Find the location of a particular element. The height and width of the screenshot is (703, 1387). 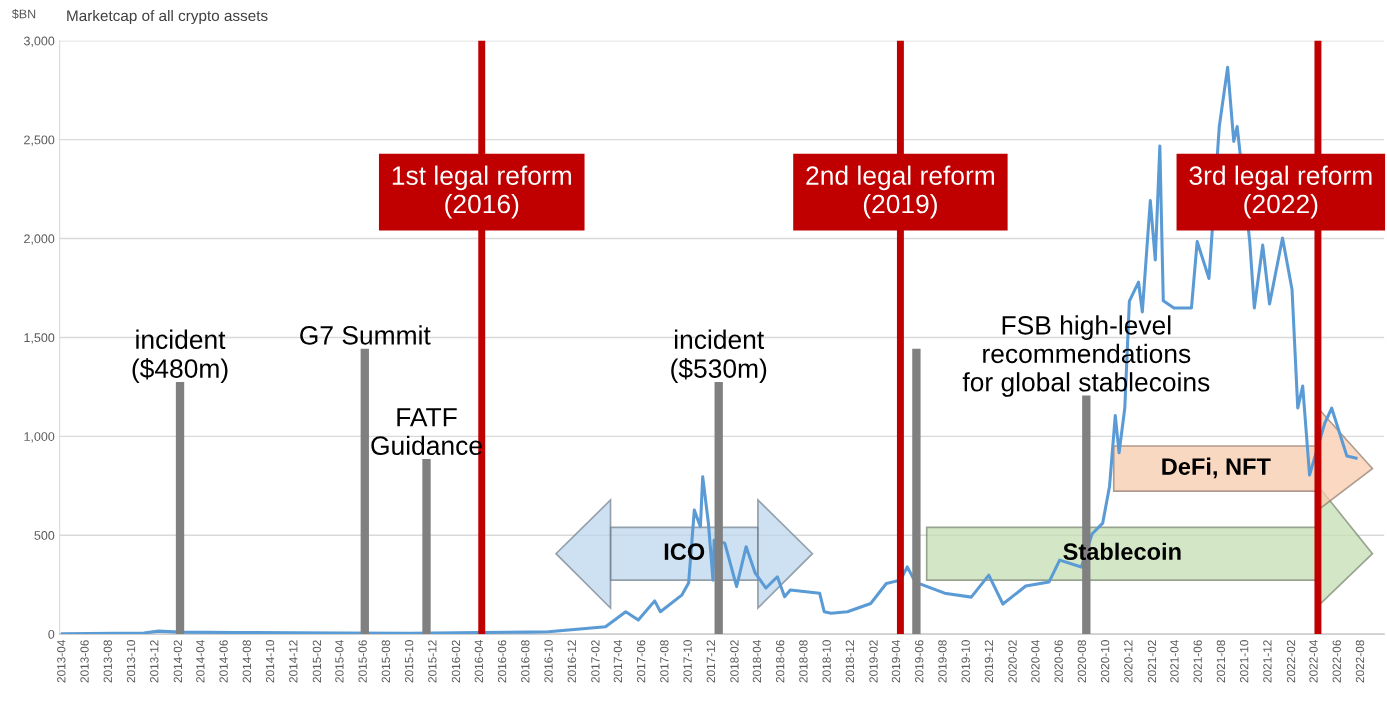

x-tick-label: 2014-12 is located at coordinates (293, 661).